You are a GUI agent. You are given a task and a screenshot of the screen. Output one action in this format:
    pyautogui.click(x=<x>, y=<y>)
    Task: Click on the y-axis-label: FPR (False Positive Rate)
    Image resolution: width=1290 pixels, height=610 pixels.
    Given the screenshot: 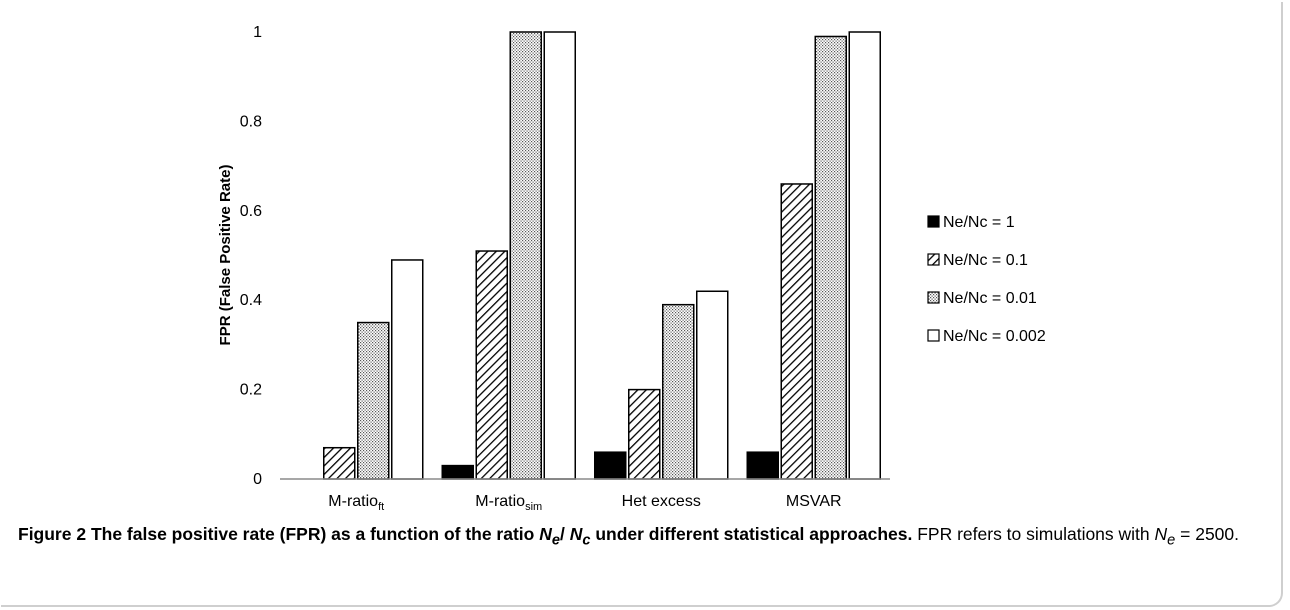 What is the action you would take?
    pyautogui.click(x=225, y=255)
    